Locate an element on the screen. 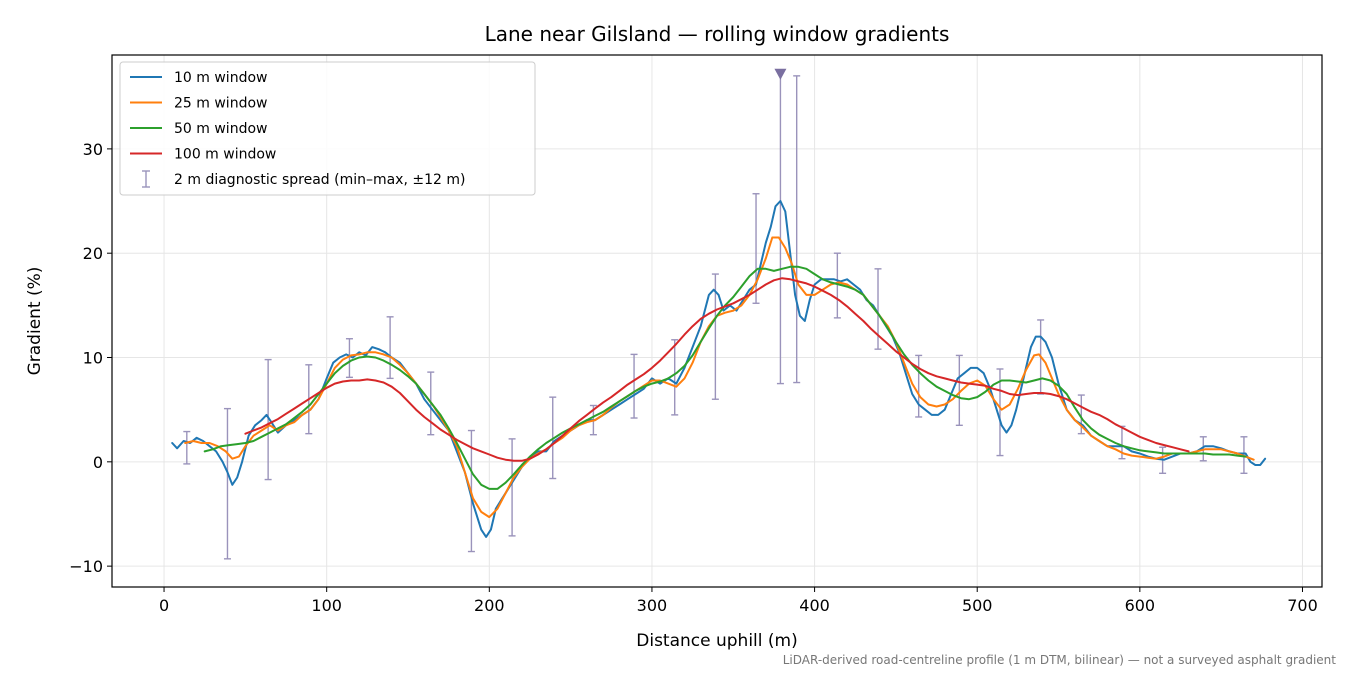 The height and width of the screenshot is (675, 1350). peak-marker-icon is located at coordinates (780, 74).